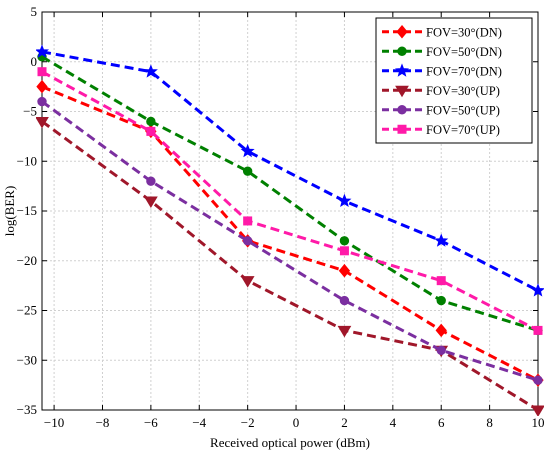 The height and width of the screenshot is (465, 550). What do you see at coordinates (27, 210) in the screenshot?
I see `y-tick-label: −15` at bounding box center [27, 210].